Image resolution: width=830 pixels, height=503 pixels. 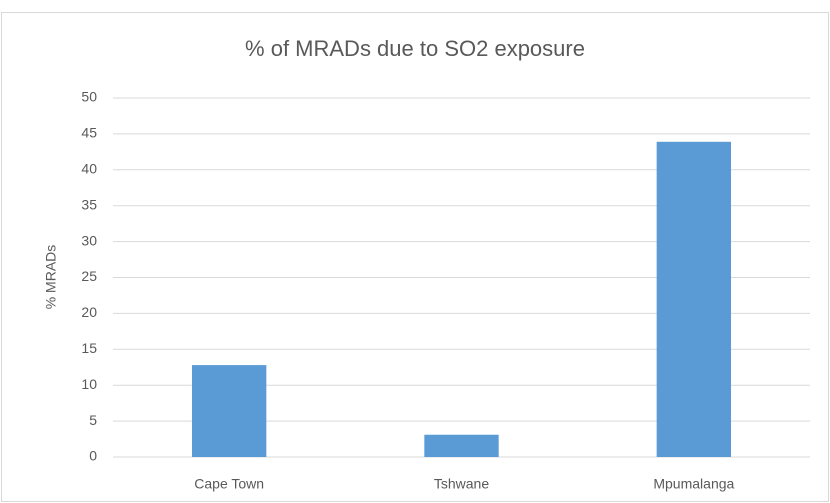 I want to click on y-tick-label: 40, so click(x=89, y=169).